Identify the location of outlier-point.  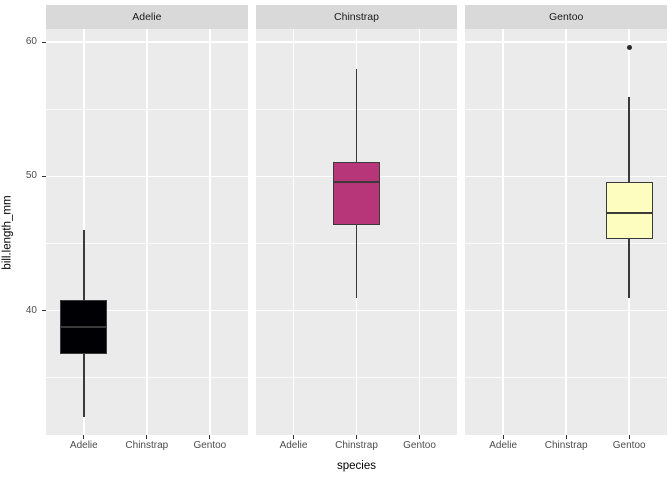
(629, 47).